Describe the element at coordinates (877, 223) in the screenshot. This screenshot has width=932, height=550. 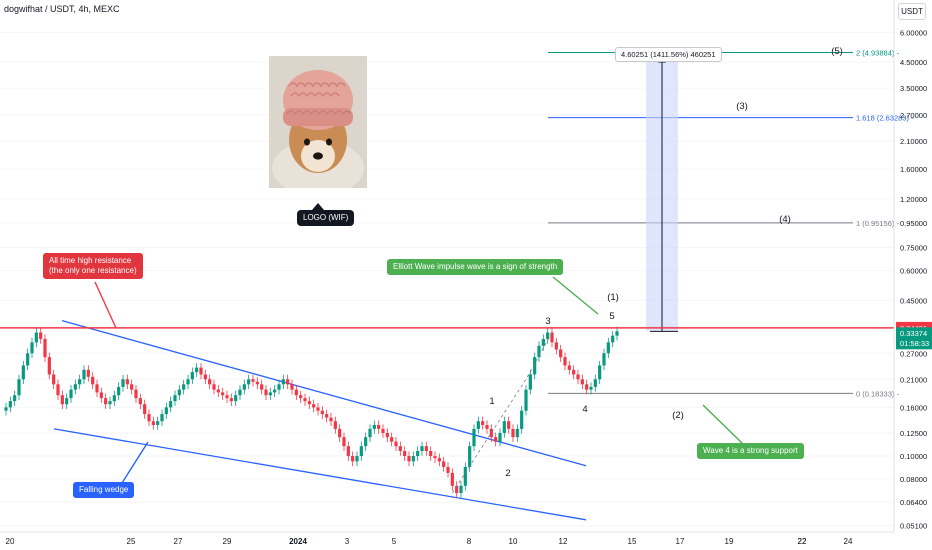
I see `fib-label: 1 (0.95156) -` at that location.